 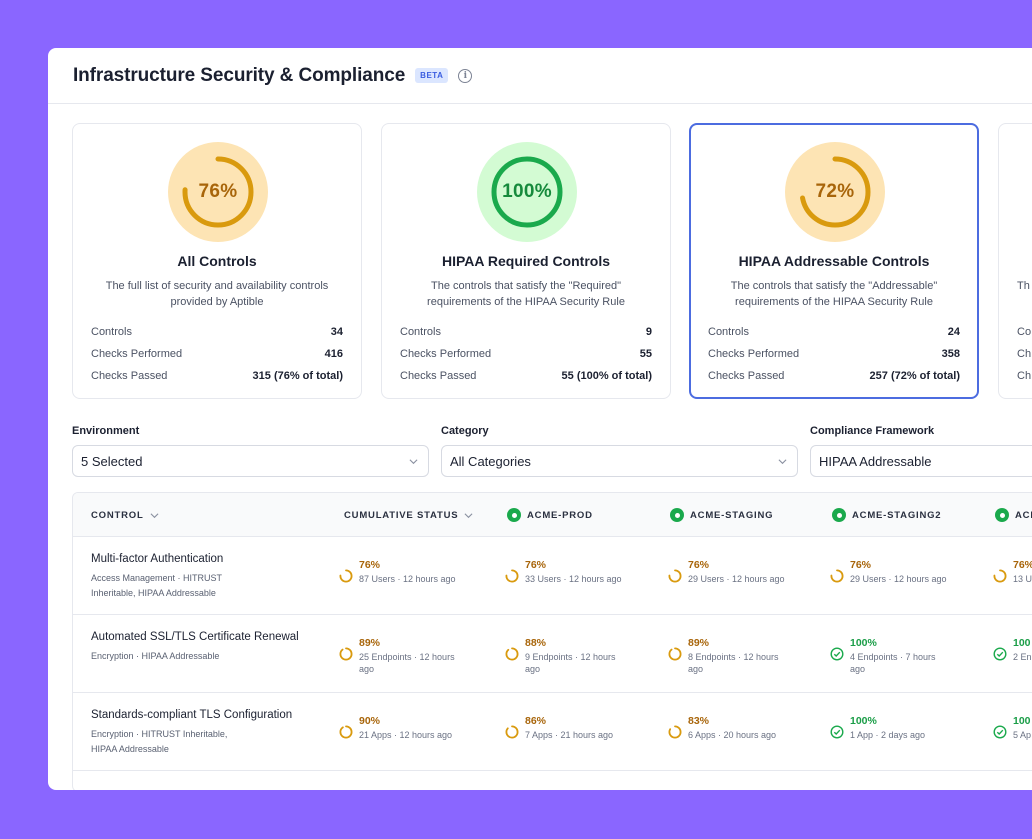 I want to click on progress-ring: 100%, so click(x=527, y=192).